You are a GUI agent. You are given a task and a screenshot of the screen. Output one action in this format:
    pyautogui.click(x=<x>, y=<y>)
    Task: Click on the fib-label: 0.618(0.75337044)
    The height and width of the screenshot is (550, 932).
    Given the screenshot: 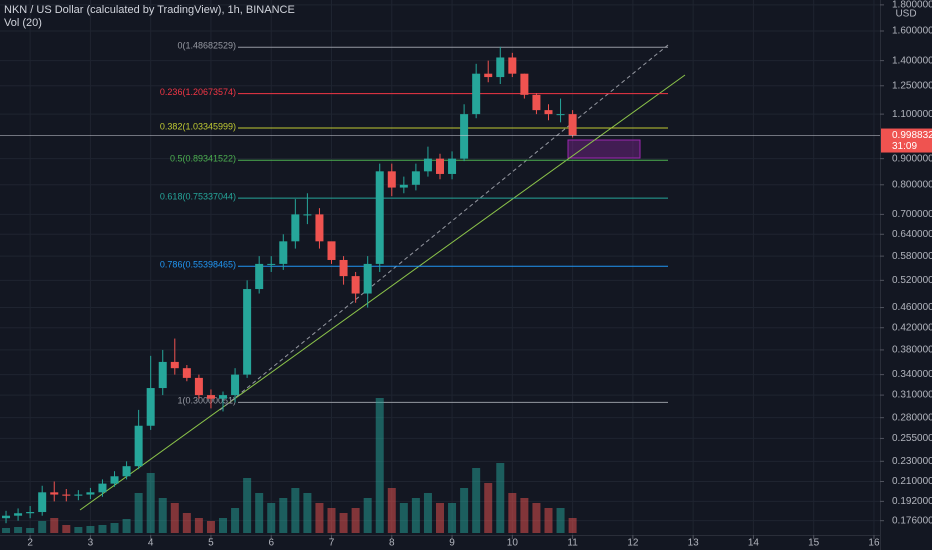 What is the action you would take?
    pyautogui.click(x=198, y=196)
    